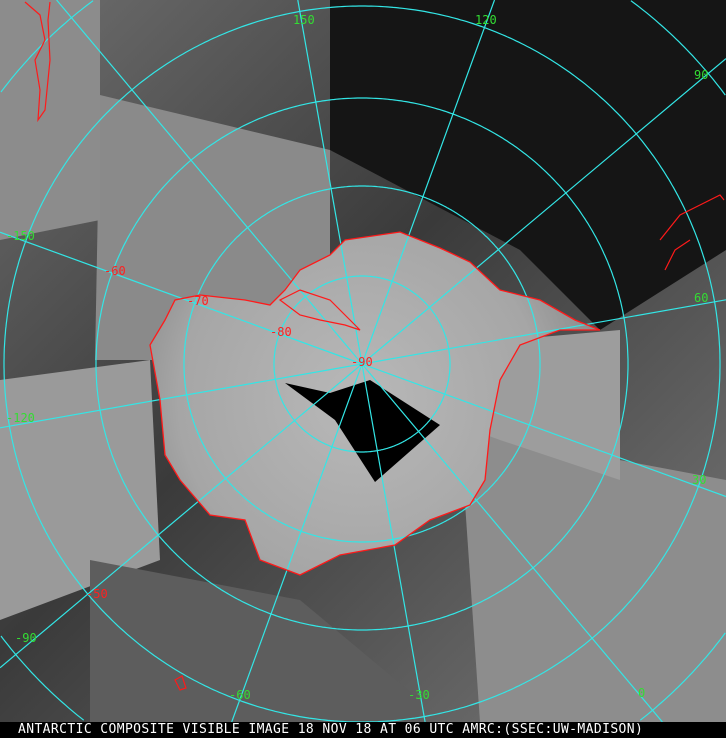 The image size is (726, 738). Describe the element at coordinates (641, 693) in the screenshot. I see `lon-label: 0` at that location.